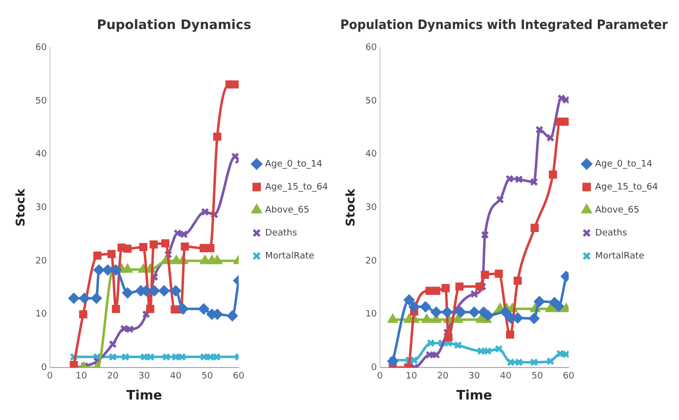 Image resolution: width=679 pixels, height=420 pixels. What do you see at coordinates (174, 26) in the screenshot?
I see `chart-title: Pupolation Dynamics` at bounding box center [174, 26].